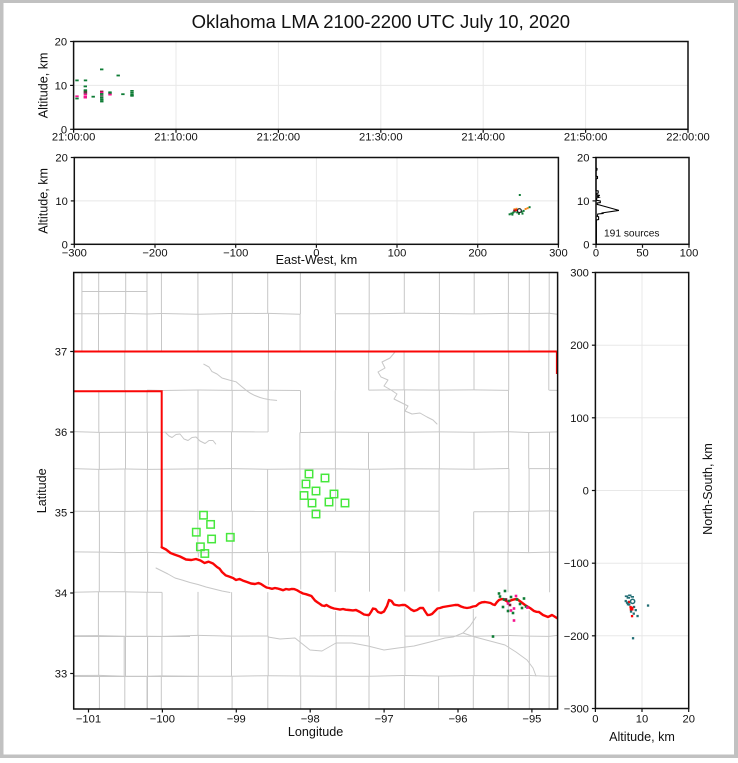 Image resolution: width=738 pixels, height=763 pixels. I want to click on svg-text: 21:30:00, so click(381, 138).